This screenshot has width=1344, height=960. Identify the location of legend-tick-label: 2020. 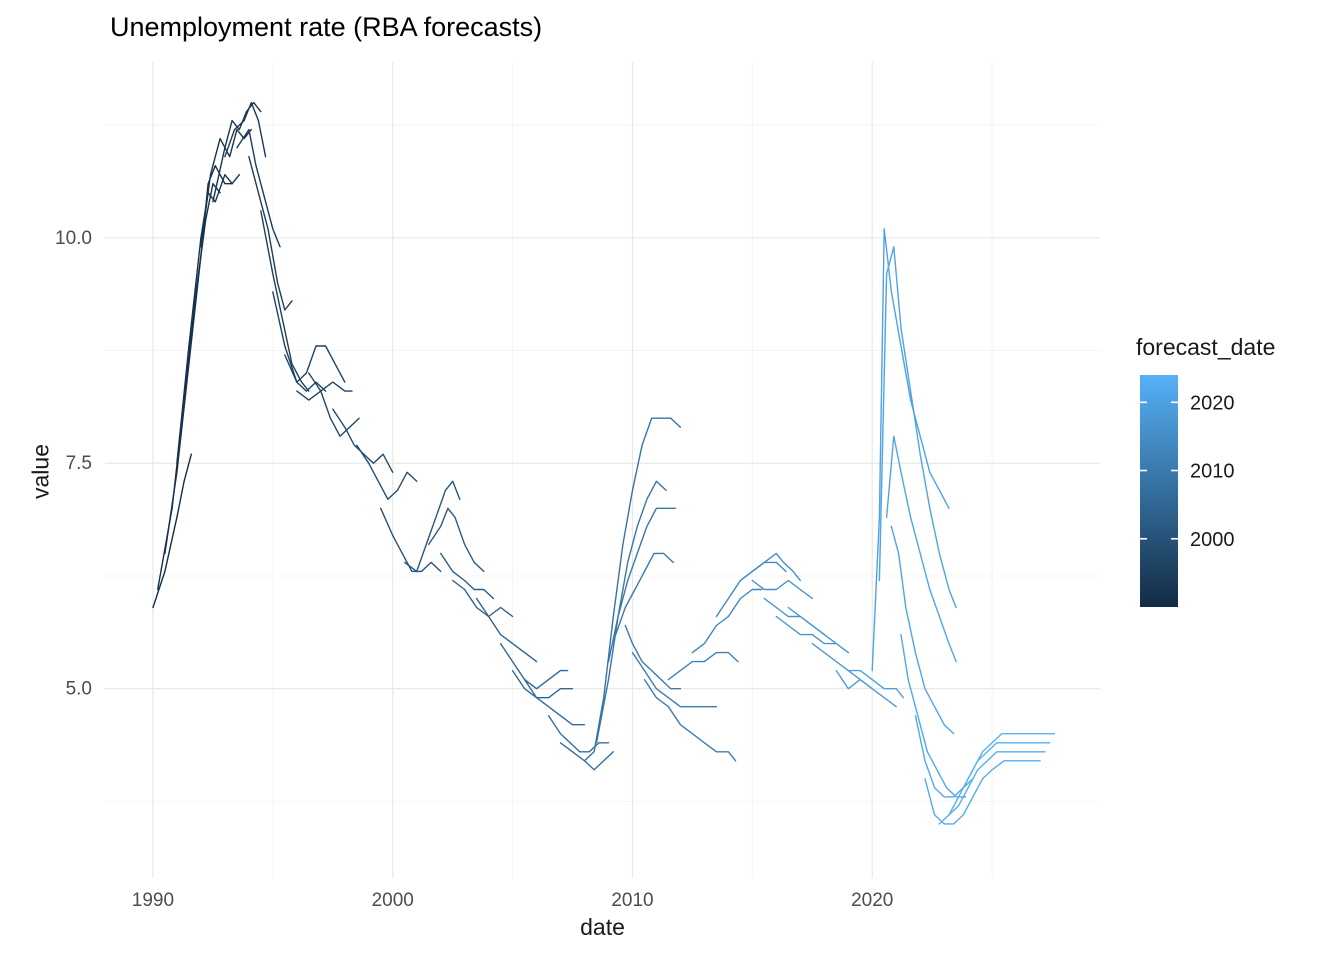
(1212, 403).